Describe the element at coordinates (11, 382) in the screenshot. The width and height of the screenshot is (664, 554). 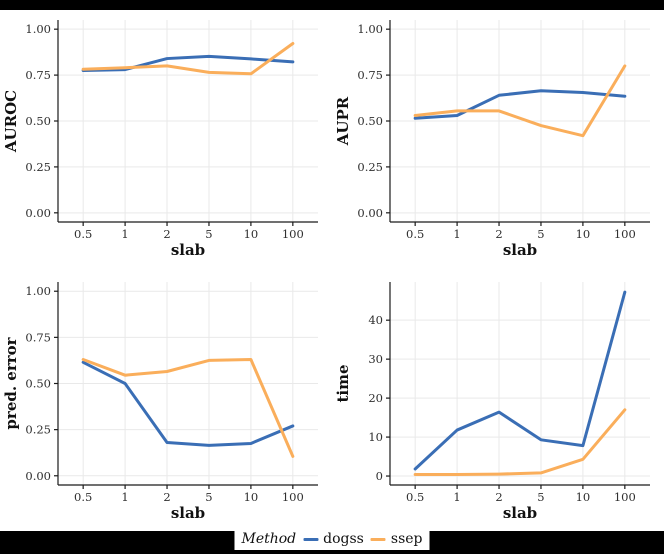
I see `y-axis-title: pred. error` at that location.